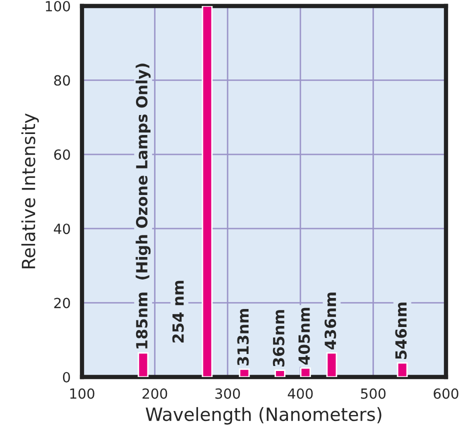 Image resolution: width=468 pixels, height=435 pixels. I want to click on annotation: 313nm, so click(243, 337).